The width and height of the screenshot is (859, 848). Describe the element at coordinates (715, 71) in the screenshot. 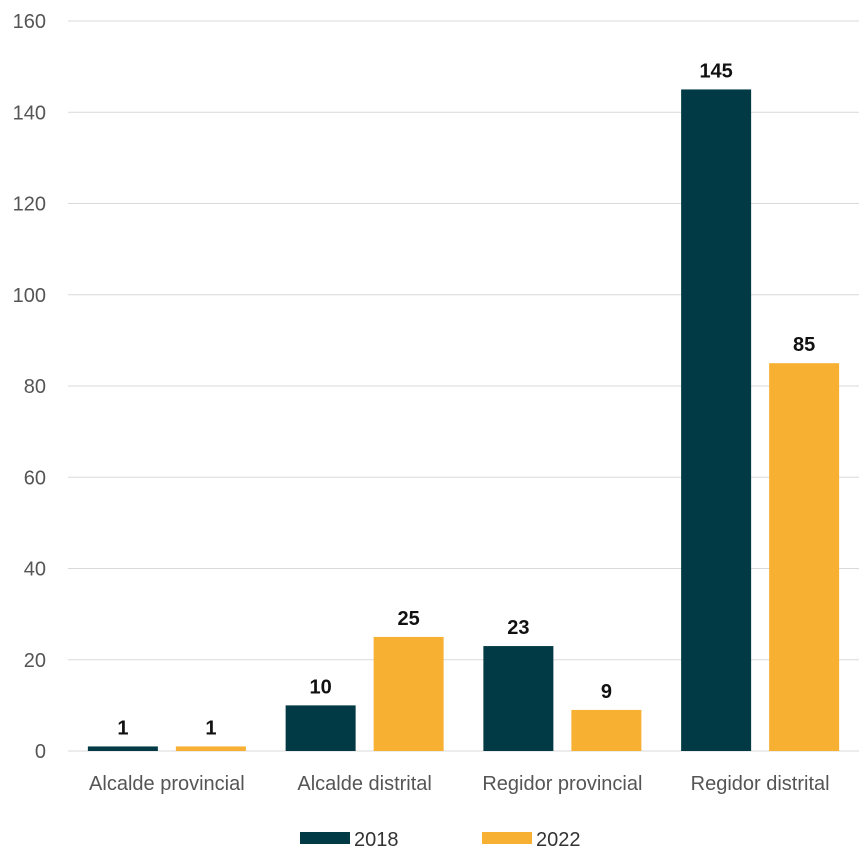

I see `data-label: 145` at that location.